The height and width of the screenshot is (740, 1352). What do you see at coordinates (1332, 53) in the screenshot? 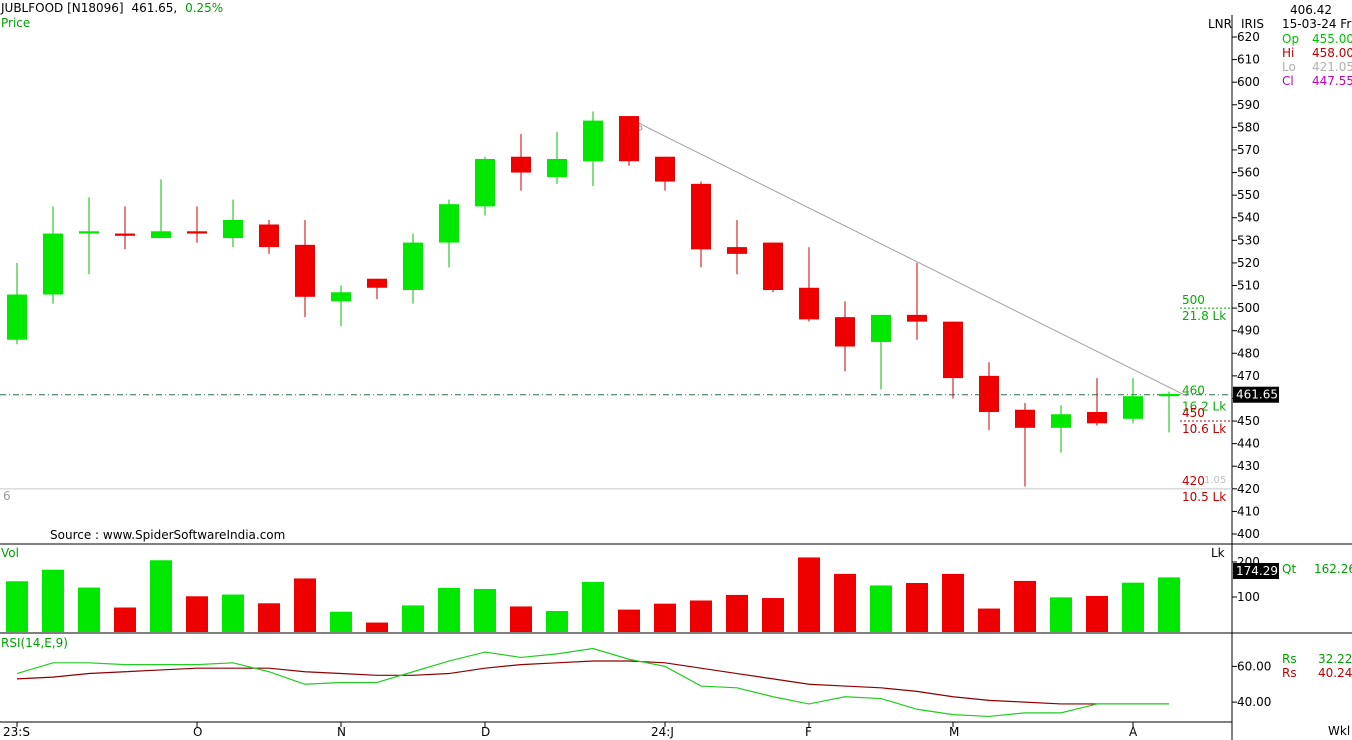
I see `high-value: 458.00` at bounding box center [1332, 53].